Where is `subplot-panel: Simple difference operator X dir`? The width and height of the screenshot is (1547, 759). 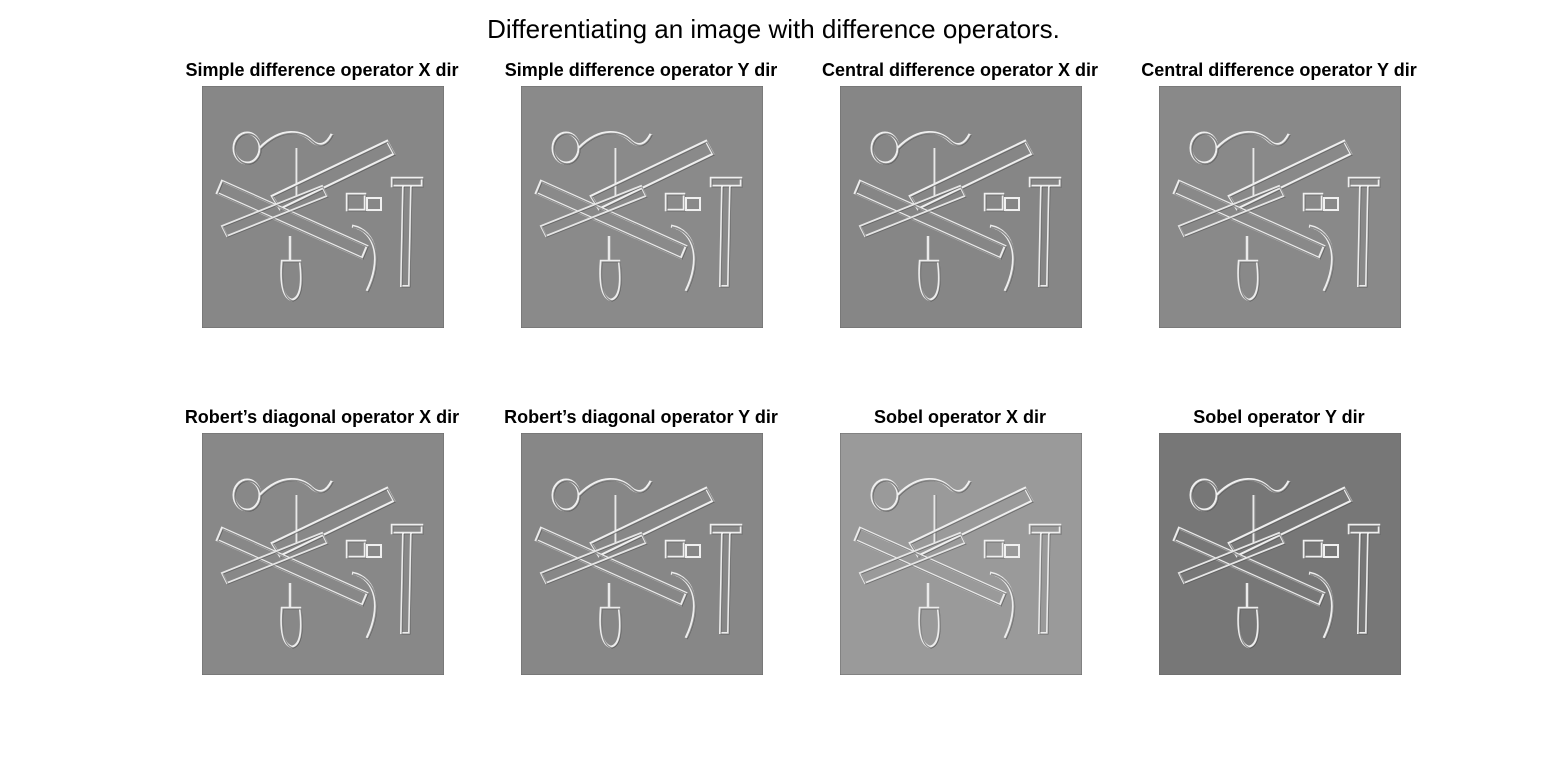
subplot-panel: Simple difference operator X dir is located at coordinates (322, 195).